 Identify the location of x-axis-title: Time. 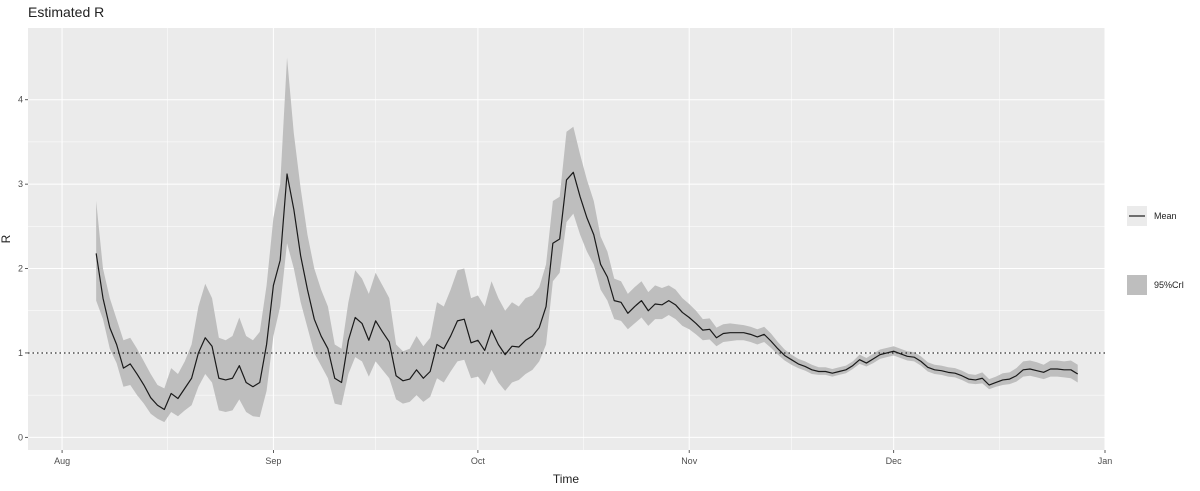
(566, 479).